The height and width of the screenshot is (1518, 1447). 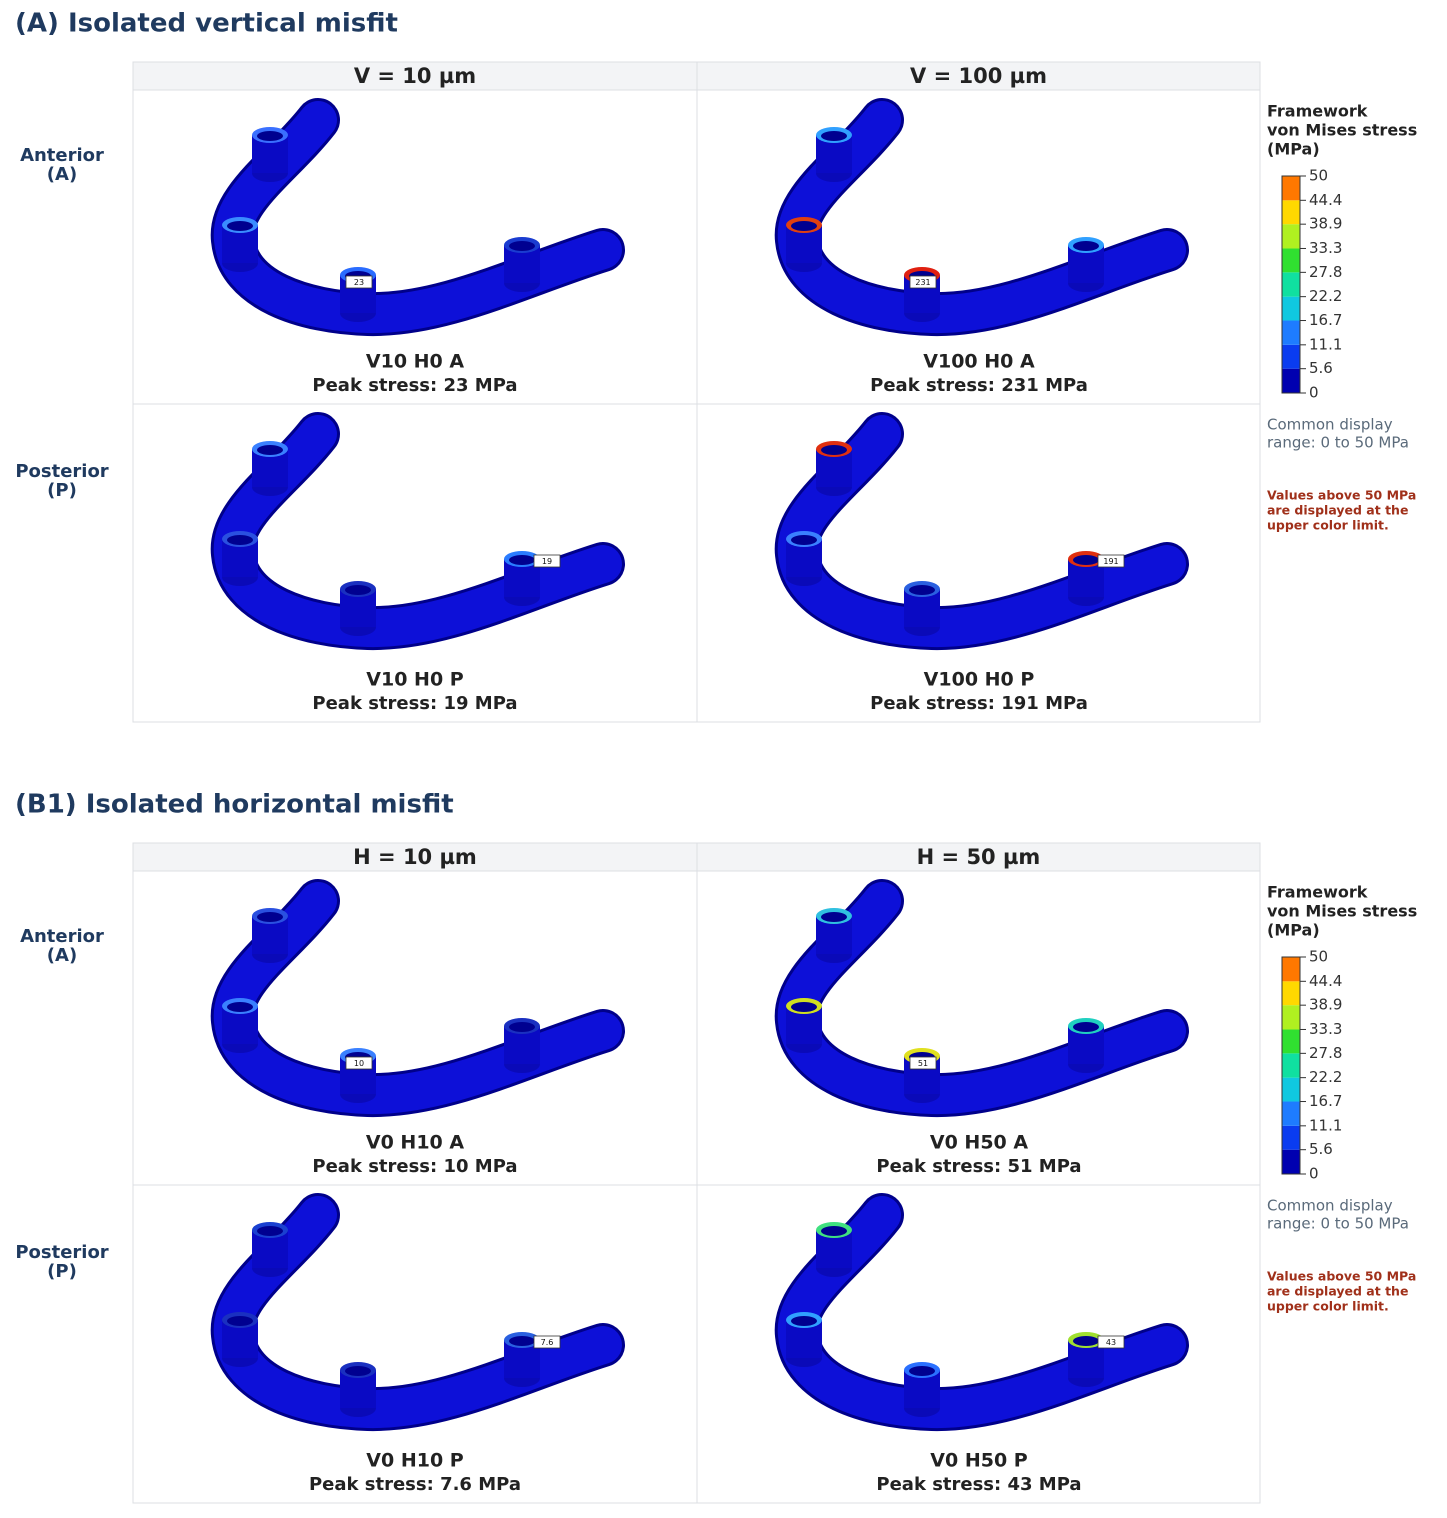 I want to click on colorbar-tick-label: 50, so click(x=1318, y=957).